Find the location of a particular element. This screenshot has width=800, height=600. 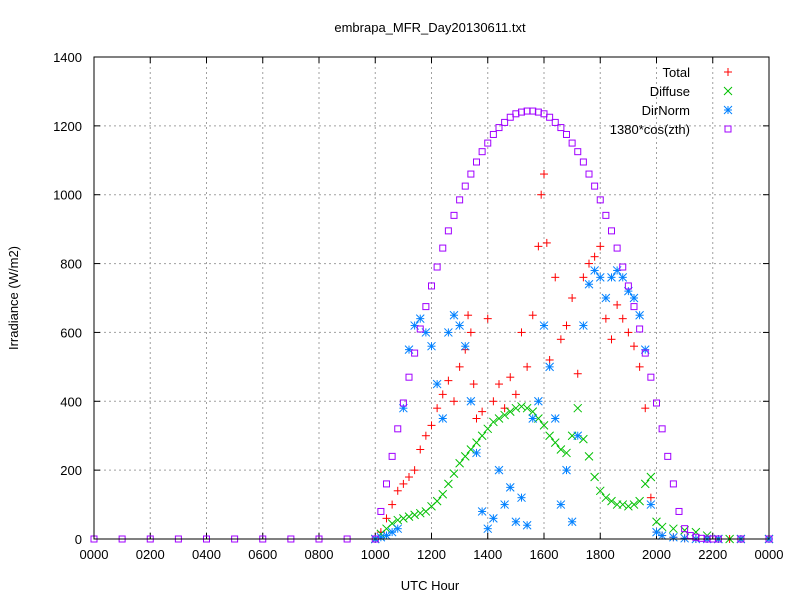

x-tick-label: 1200 is located at coordinates (431, 554).